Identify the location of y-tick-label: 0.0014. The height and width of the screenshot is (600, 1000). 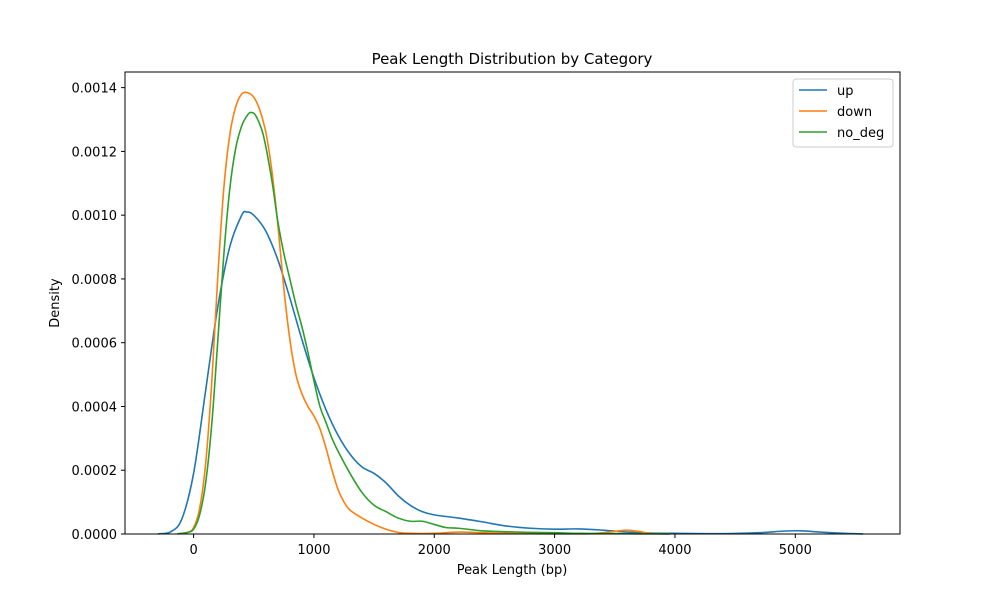
(95, 89).